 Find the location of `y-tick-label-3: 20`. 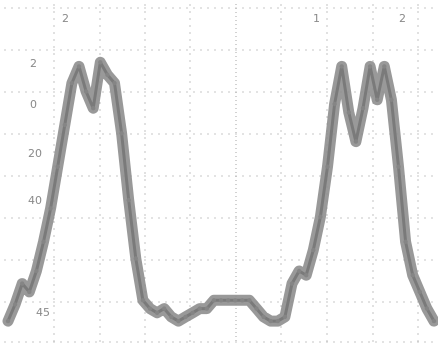

y-tick-label-3: 20 is located at coordinates (35, 153).